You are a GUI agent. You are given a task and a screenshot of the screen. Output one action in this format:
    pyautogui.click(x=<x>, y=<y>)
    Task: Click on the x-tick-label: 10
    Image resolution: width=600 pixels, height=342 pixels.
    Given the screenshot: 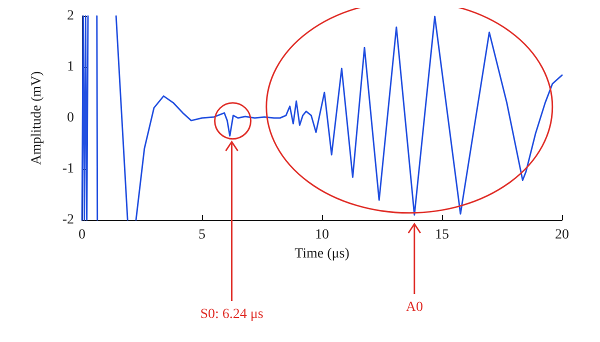 What is the action you would take?
    pyautogui.click(x=322, y=235)
    